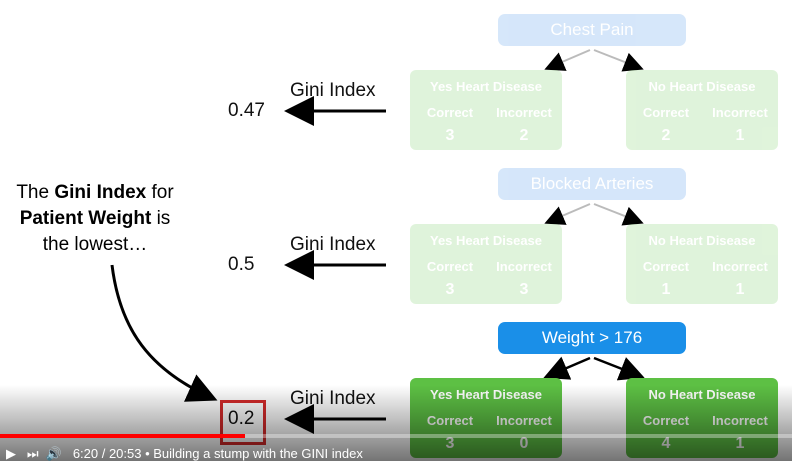 This screenshot has height=461, width=792. What do you see at coordinates (35, 192) in the screenshot?
I see `annotation-part: The` at bounding box center [35, 192].